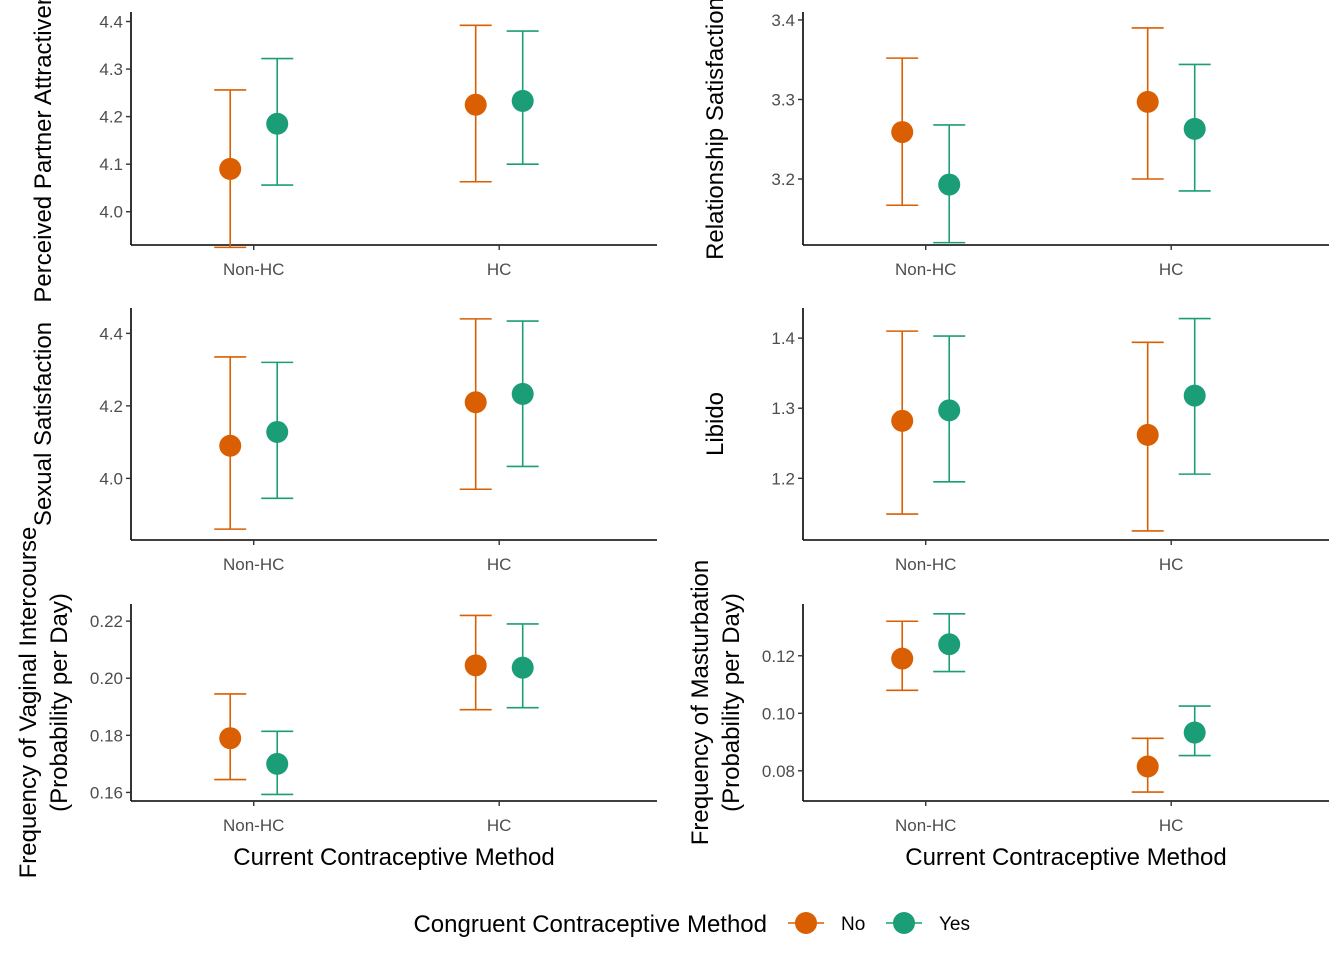 Image resolution: width=1344 pixels, height=960 pixels. I want to click on y-tick-label: 0.18, so click(106, 735).